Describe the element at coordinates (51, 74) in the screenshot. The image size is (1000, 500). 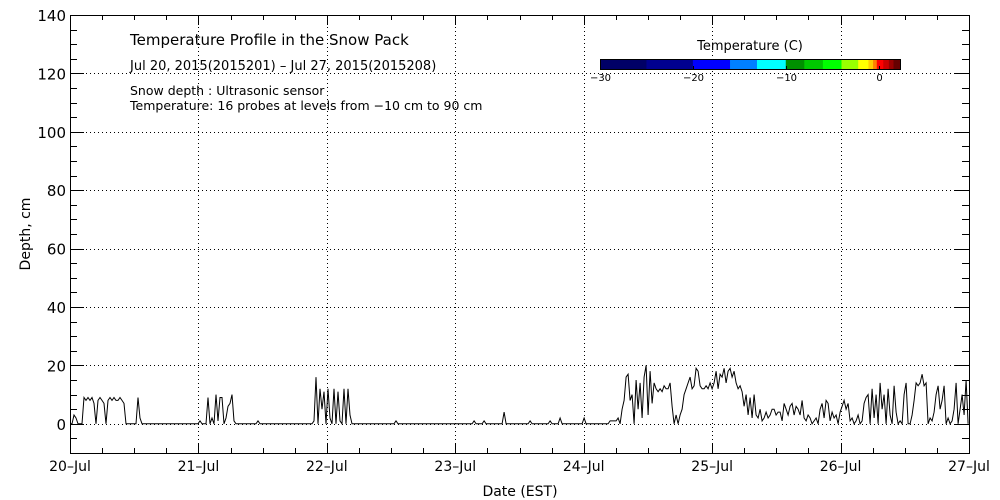
I see `y-tick-label: 120` at that location.